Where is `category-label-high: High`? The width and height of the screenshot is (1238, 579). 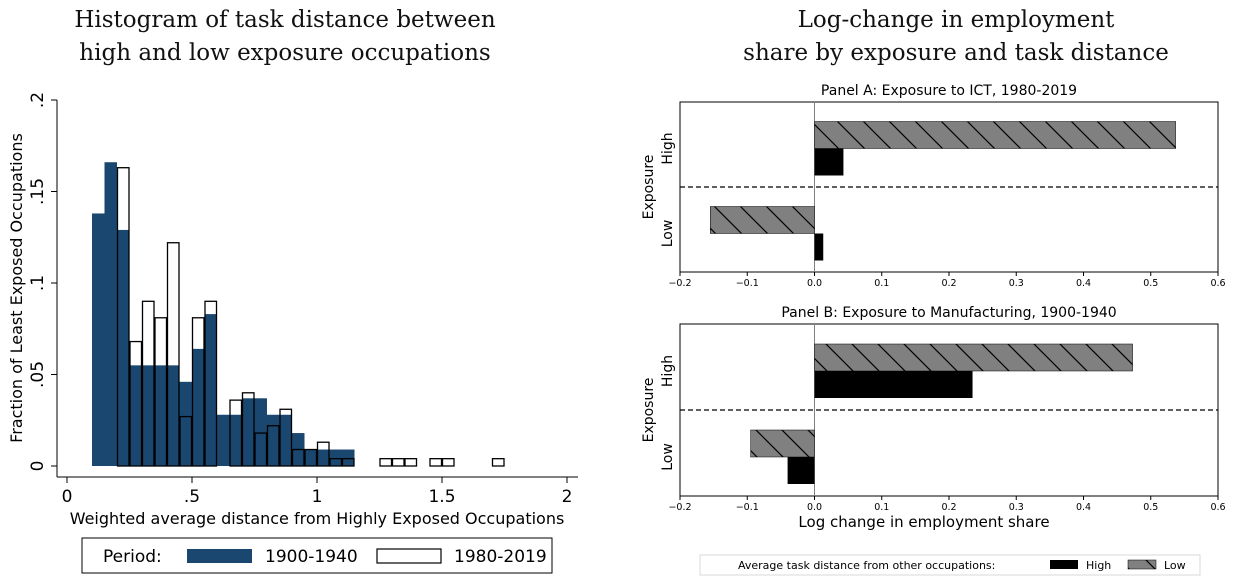 category-label-high: High is located at coordinates (668, 371).